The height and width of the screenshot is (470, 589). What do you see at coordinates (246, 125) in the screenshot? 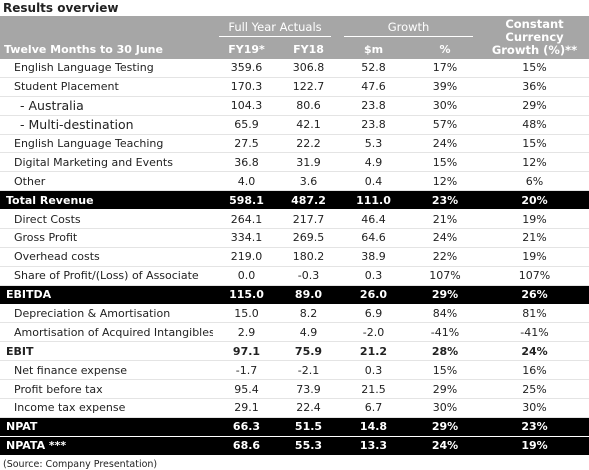
I see `cell: 65.9` at bounding box center [246, 125].